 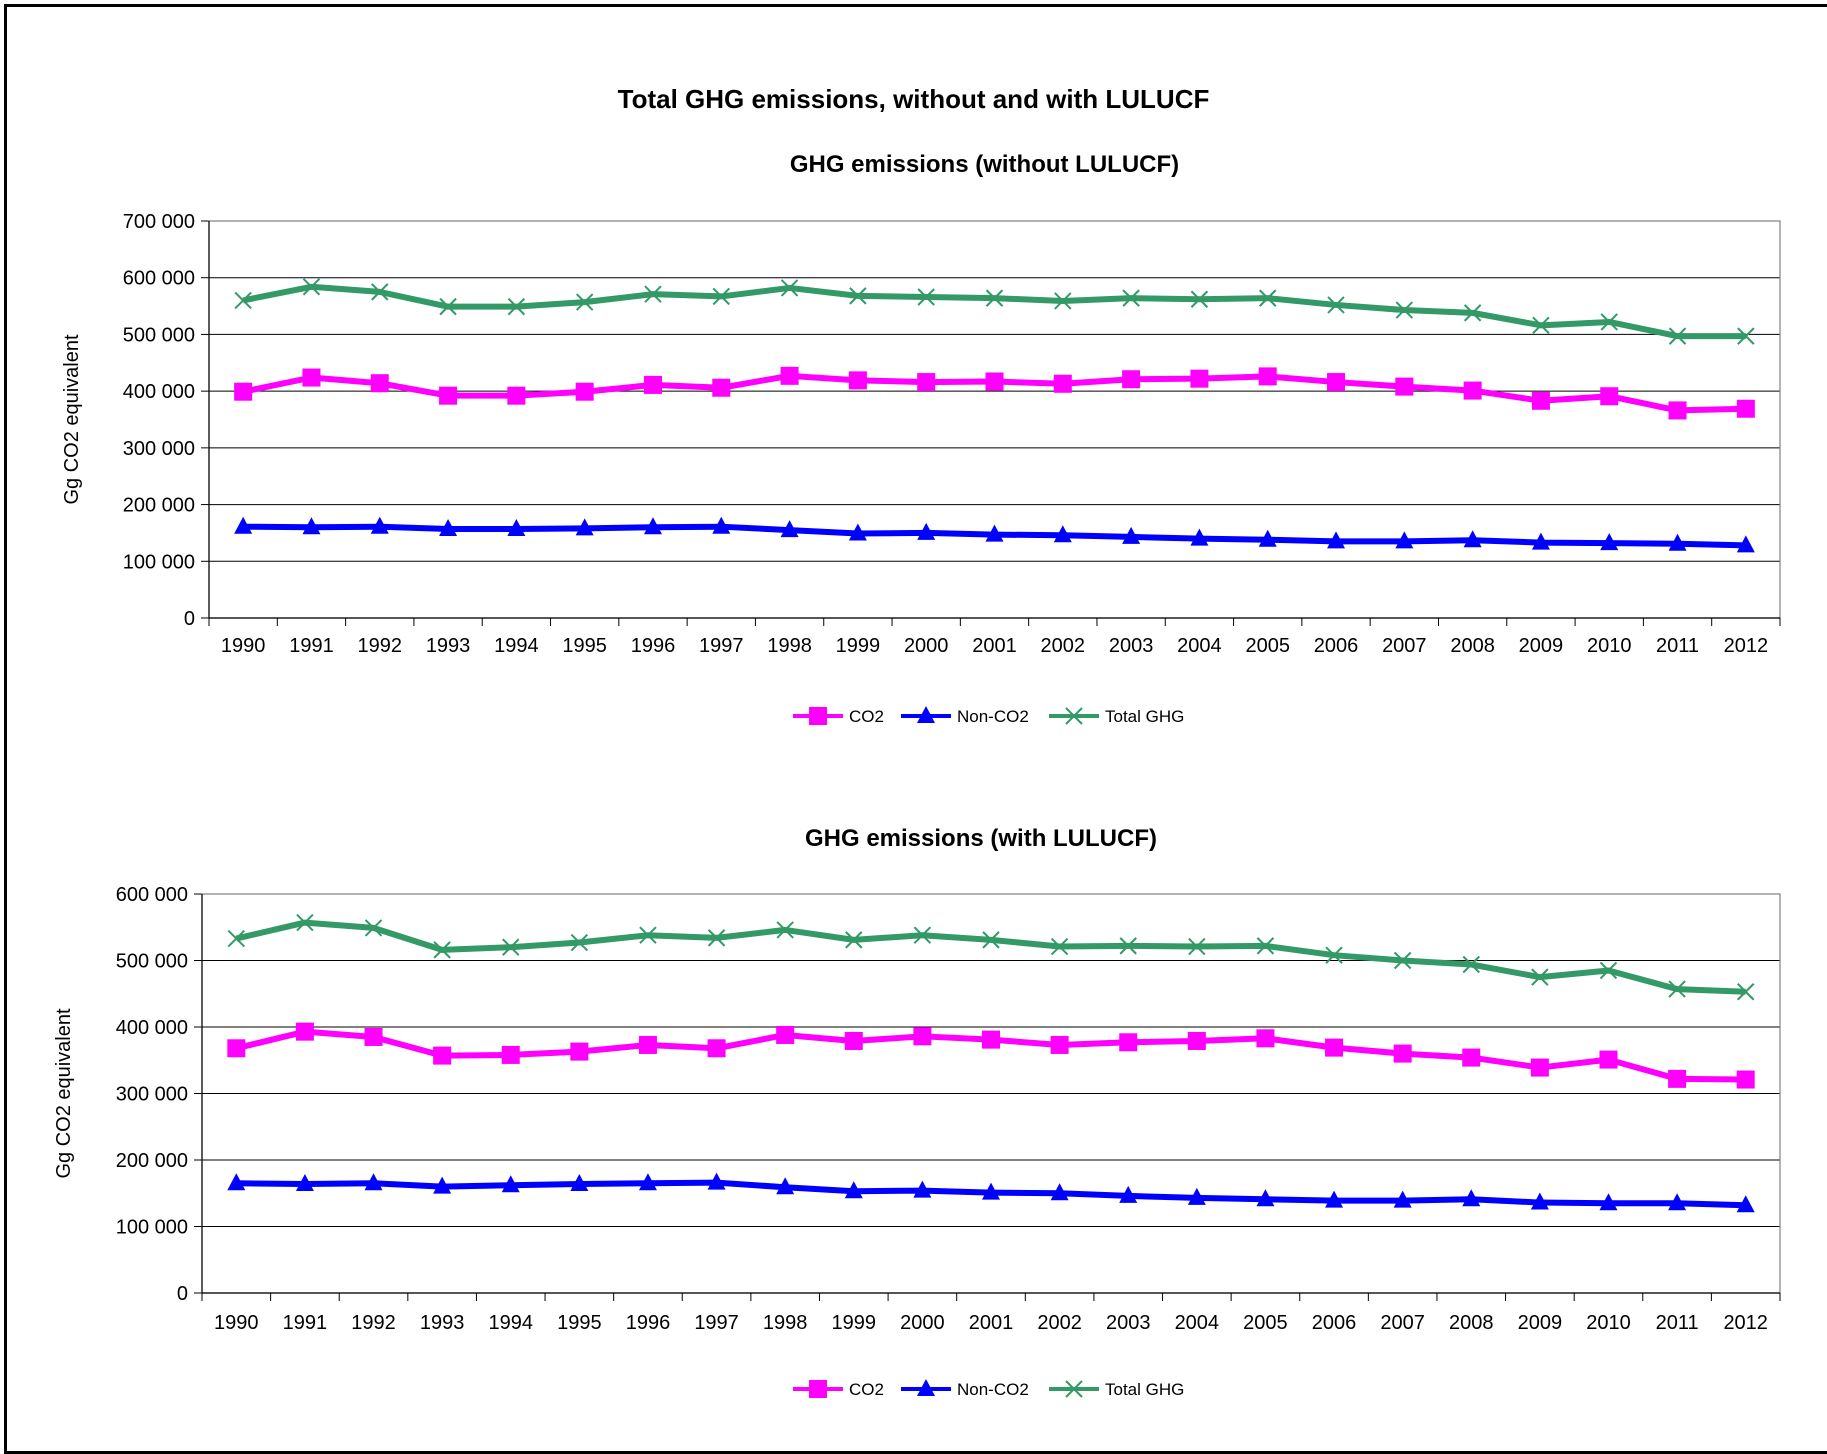 I want to click on legend: CO2 Non-CO2 Total GHG, so click(x=988, y=716).